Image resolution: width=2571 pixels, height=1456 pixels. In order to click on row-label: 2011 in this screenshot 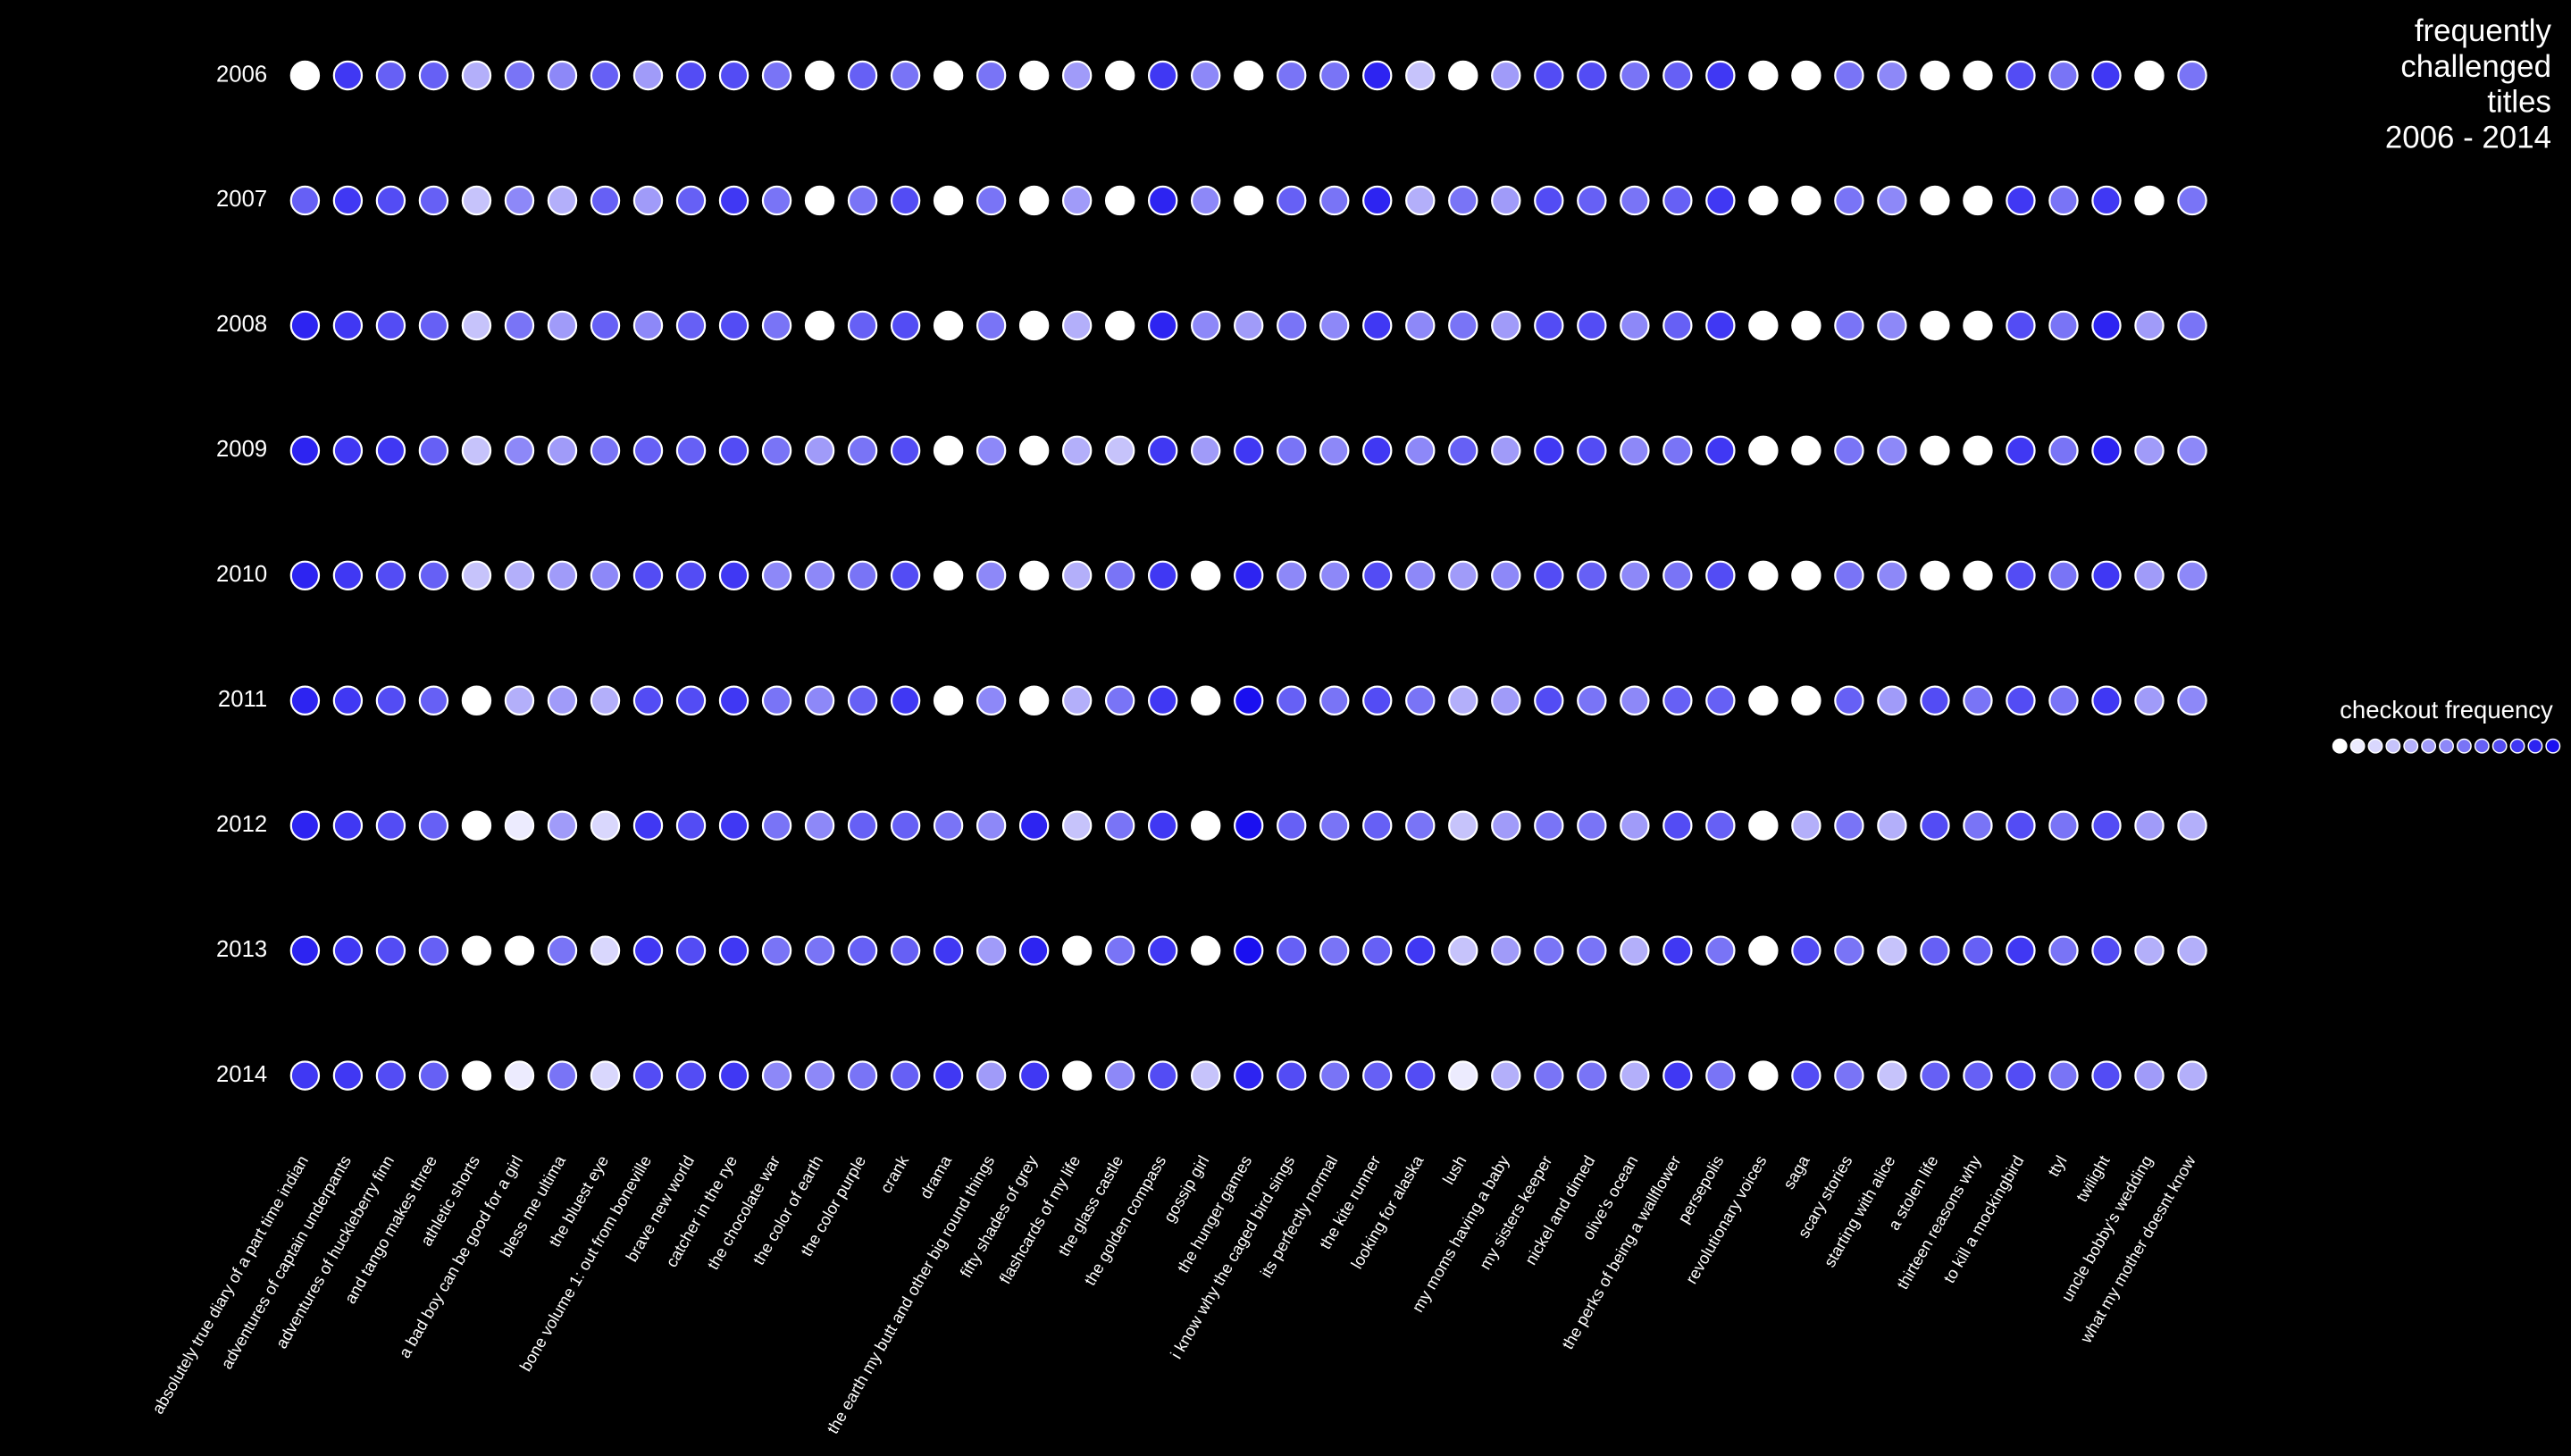, I will do `click(242, 699)`.